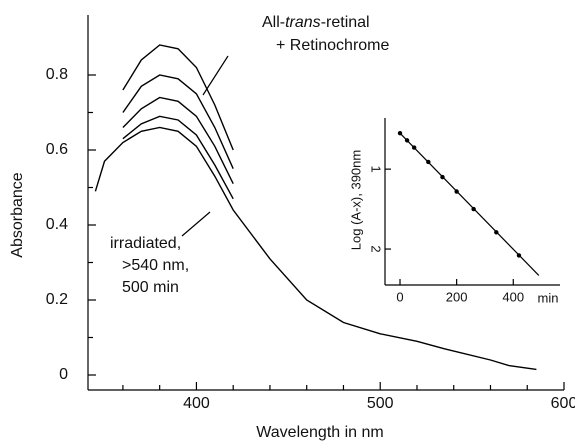 The image size is (575, 445). Describe the element at coordinates (57, 224) in the screenshot. I see `y-tick-label: 0.4` at that location.